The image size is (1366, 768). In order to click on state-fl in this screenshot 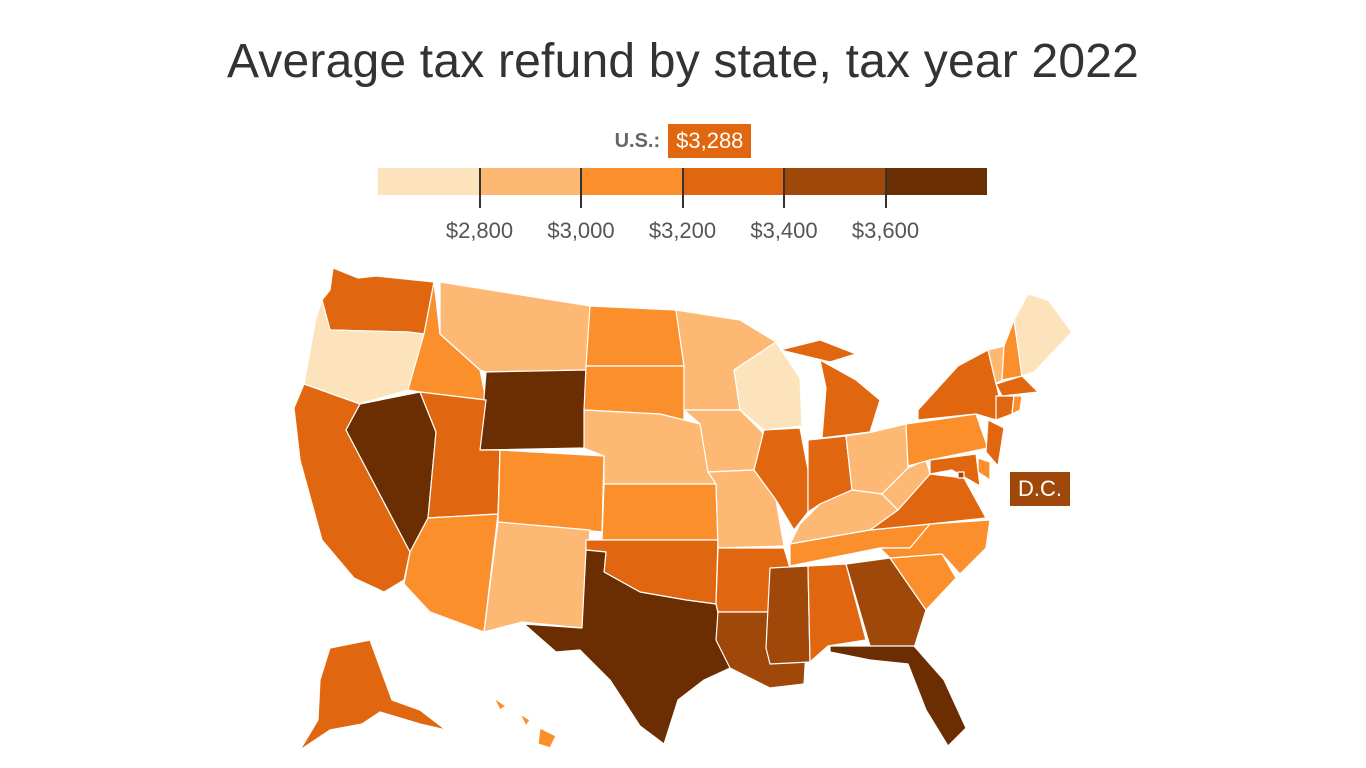, I will do `click(898, 696)`.